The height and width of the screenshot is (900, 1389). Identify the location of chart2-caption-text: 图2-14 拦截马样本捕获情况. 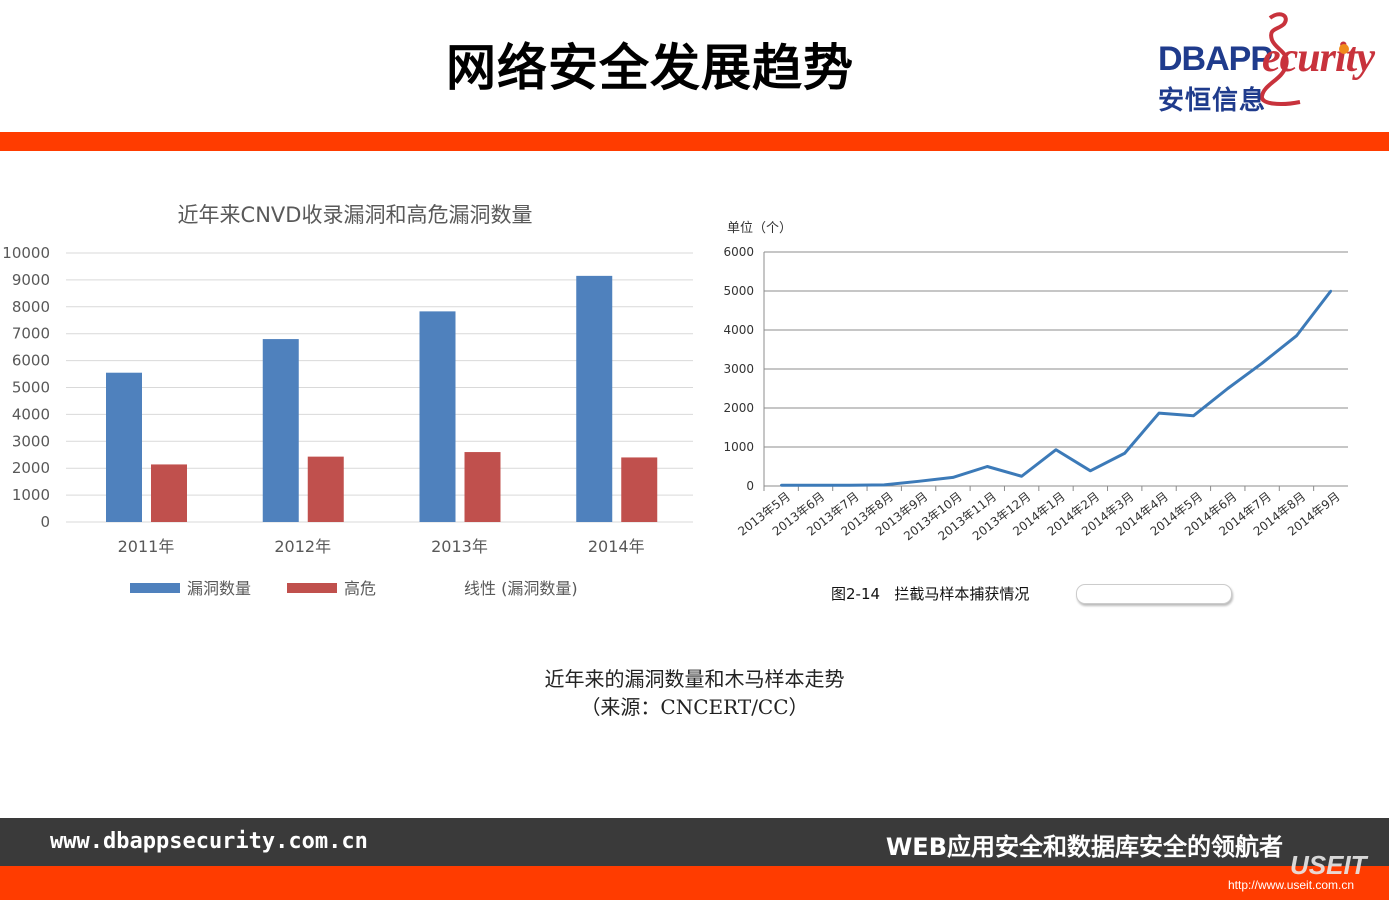
(930, 594).